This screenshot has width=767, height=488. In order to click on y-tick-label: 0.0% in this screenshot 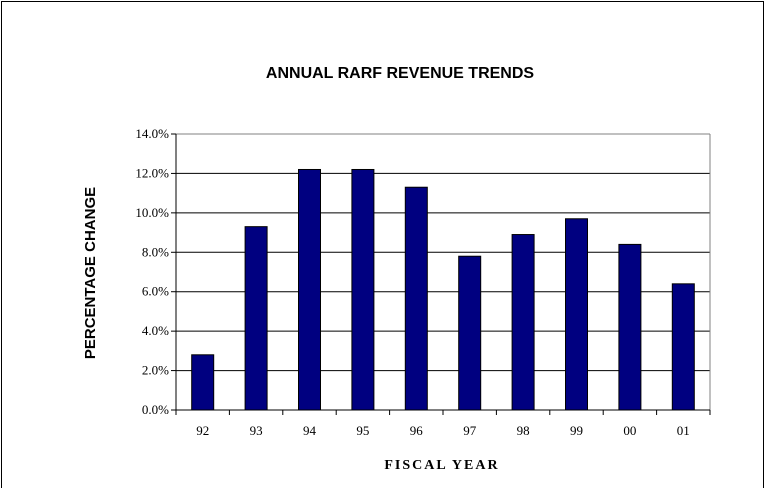, I will do `click(155, 409)`.